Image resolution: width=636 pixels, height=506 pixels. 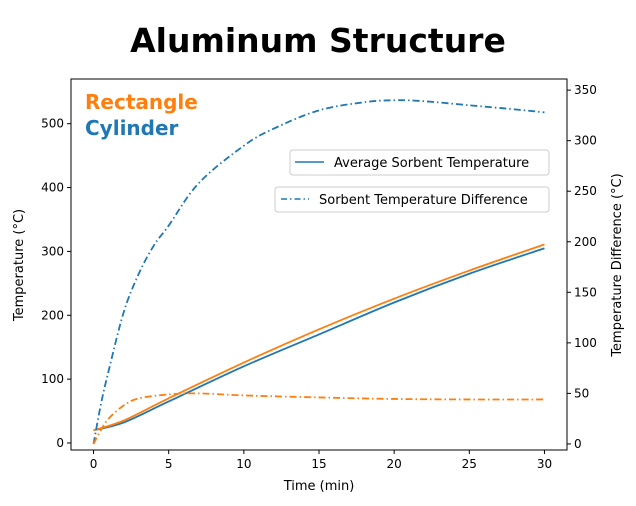 What do you see at coordinates (585, 292) in the screenshot?
I see `y2-tick-label: 150` at bounding box center [585, 292].